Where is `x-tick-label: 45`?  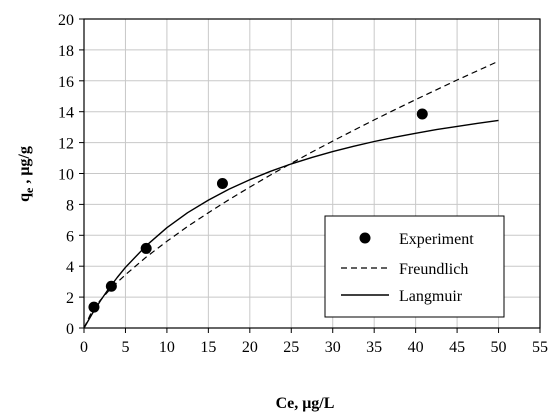 x-tick-label: 45 is located at coordinates (457, 347).